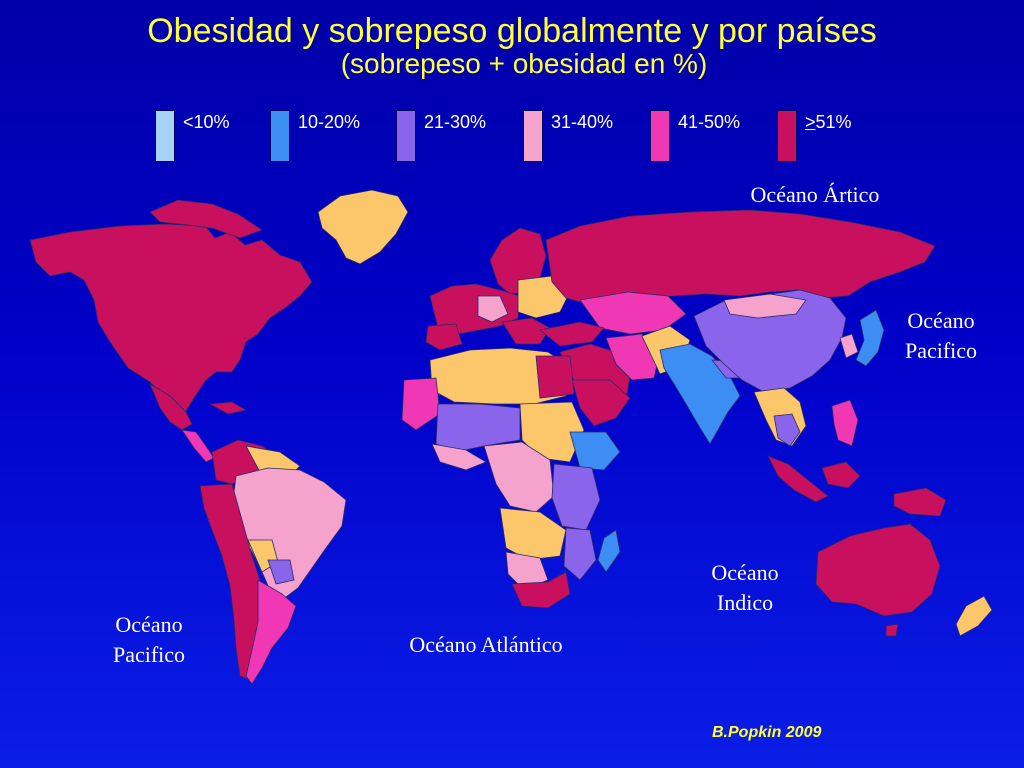 Image resolution: width=1024 pixels, height=768 pixels. What do you see at coordinates (841, 475) in the screenshot?
I see `region-indonesia-east` at bounding box center [841, 475].